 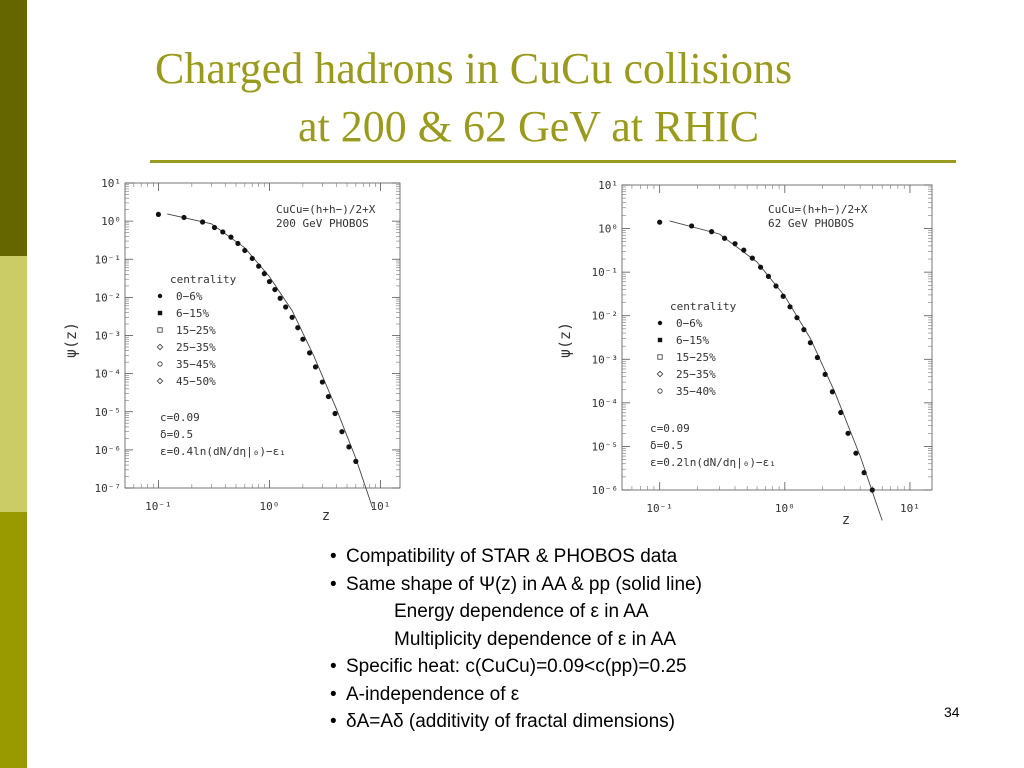 What do you see at coordinates (510, 721) in the screenshot?
I see `bullet-text: δA=Aδ (additivity of fractal dimensions)` at bounding box center [510, 721].